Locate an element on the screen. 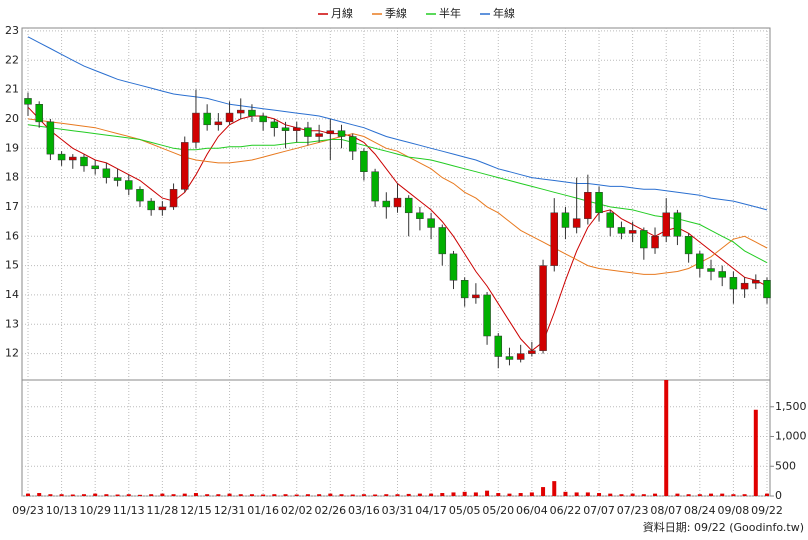  x-tick-label: 03/16 is located at coordinates (364, 510).